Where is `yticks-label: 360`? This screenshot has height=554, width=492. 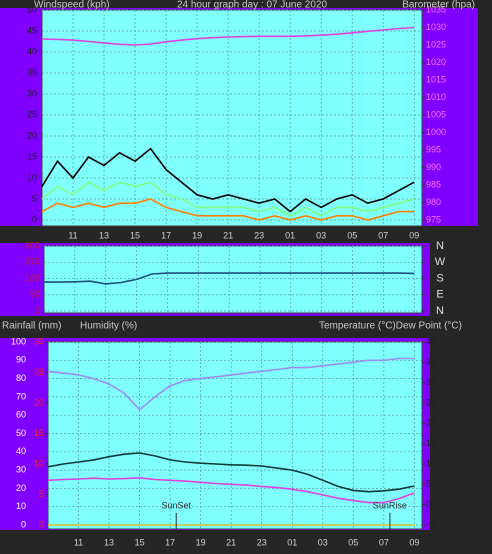
yticks-label: 360 is located at coordinates (32, 245).